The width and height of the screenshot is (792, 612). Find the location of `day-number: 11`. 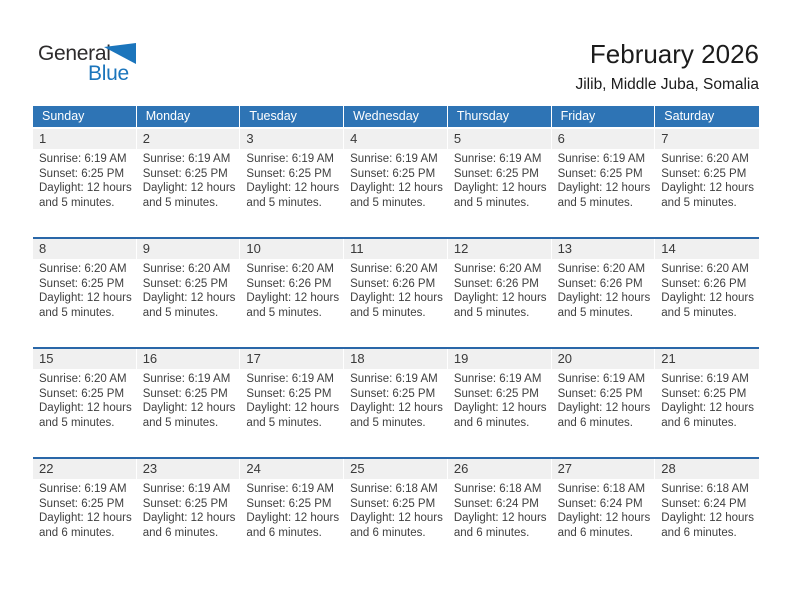

day-number: 11 is located at coordinates (396, 249).